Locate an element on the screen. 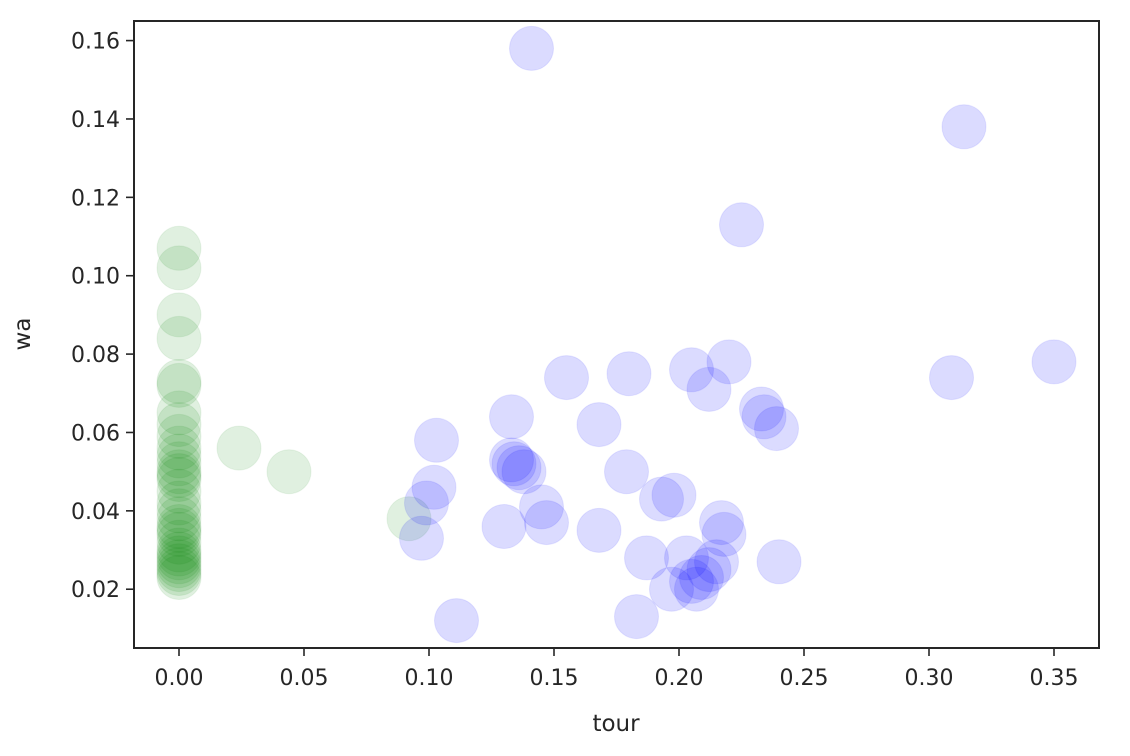  y-tick-label: 0.04 is located at coordinates (95, 512).